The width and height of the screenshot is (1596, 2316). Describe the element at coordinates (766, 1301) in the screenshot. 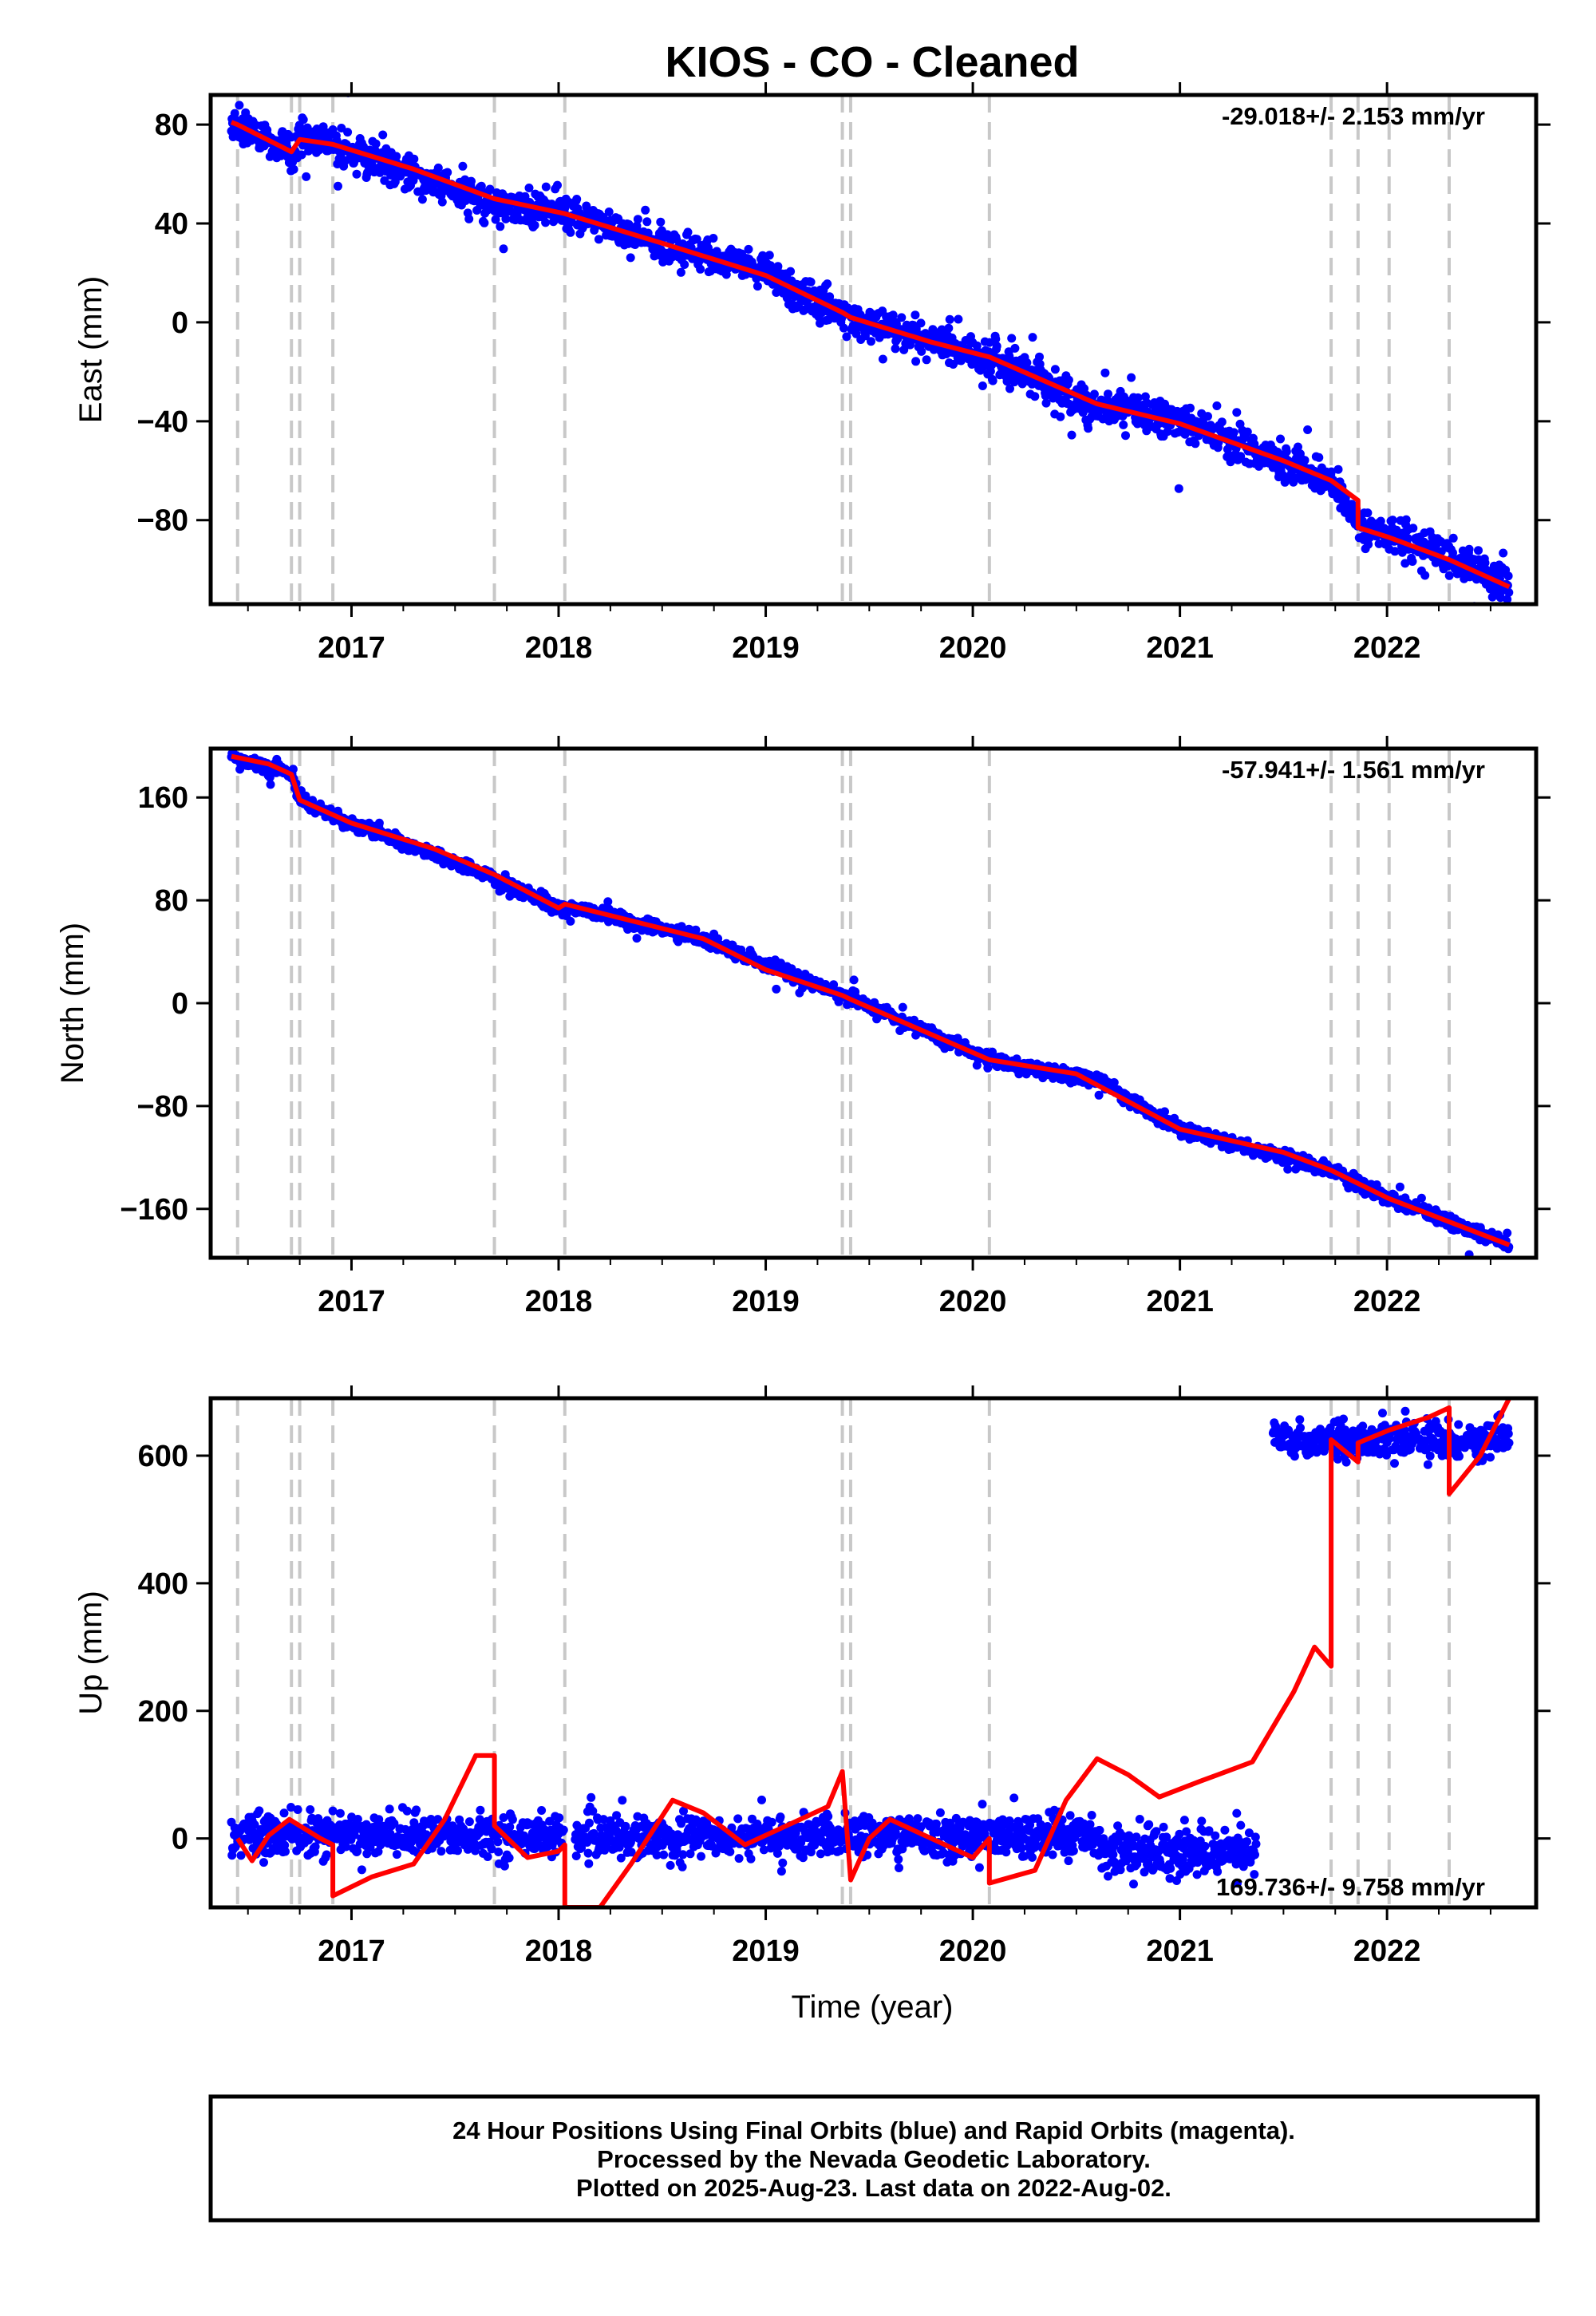

I see `x-tick-label: 2019` at that location.